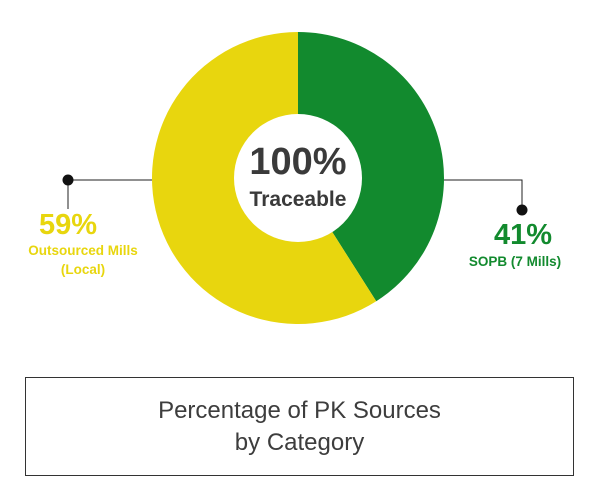 Image resolution: width=600 pixels, height=500 pixels. What do you see at coordinates (522, 210) in the screenshot?
I see `sopb-connector-dot` at bounding box center [522, 210].